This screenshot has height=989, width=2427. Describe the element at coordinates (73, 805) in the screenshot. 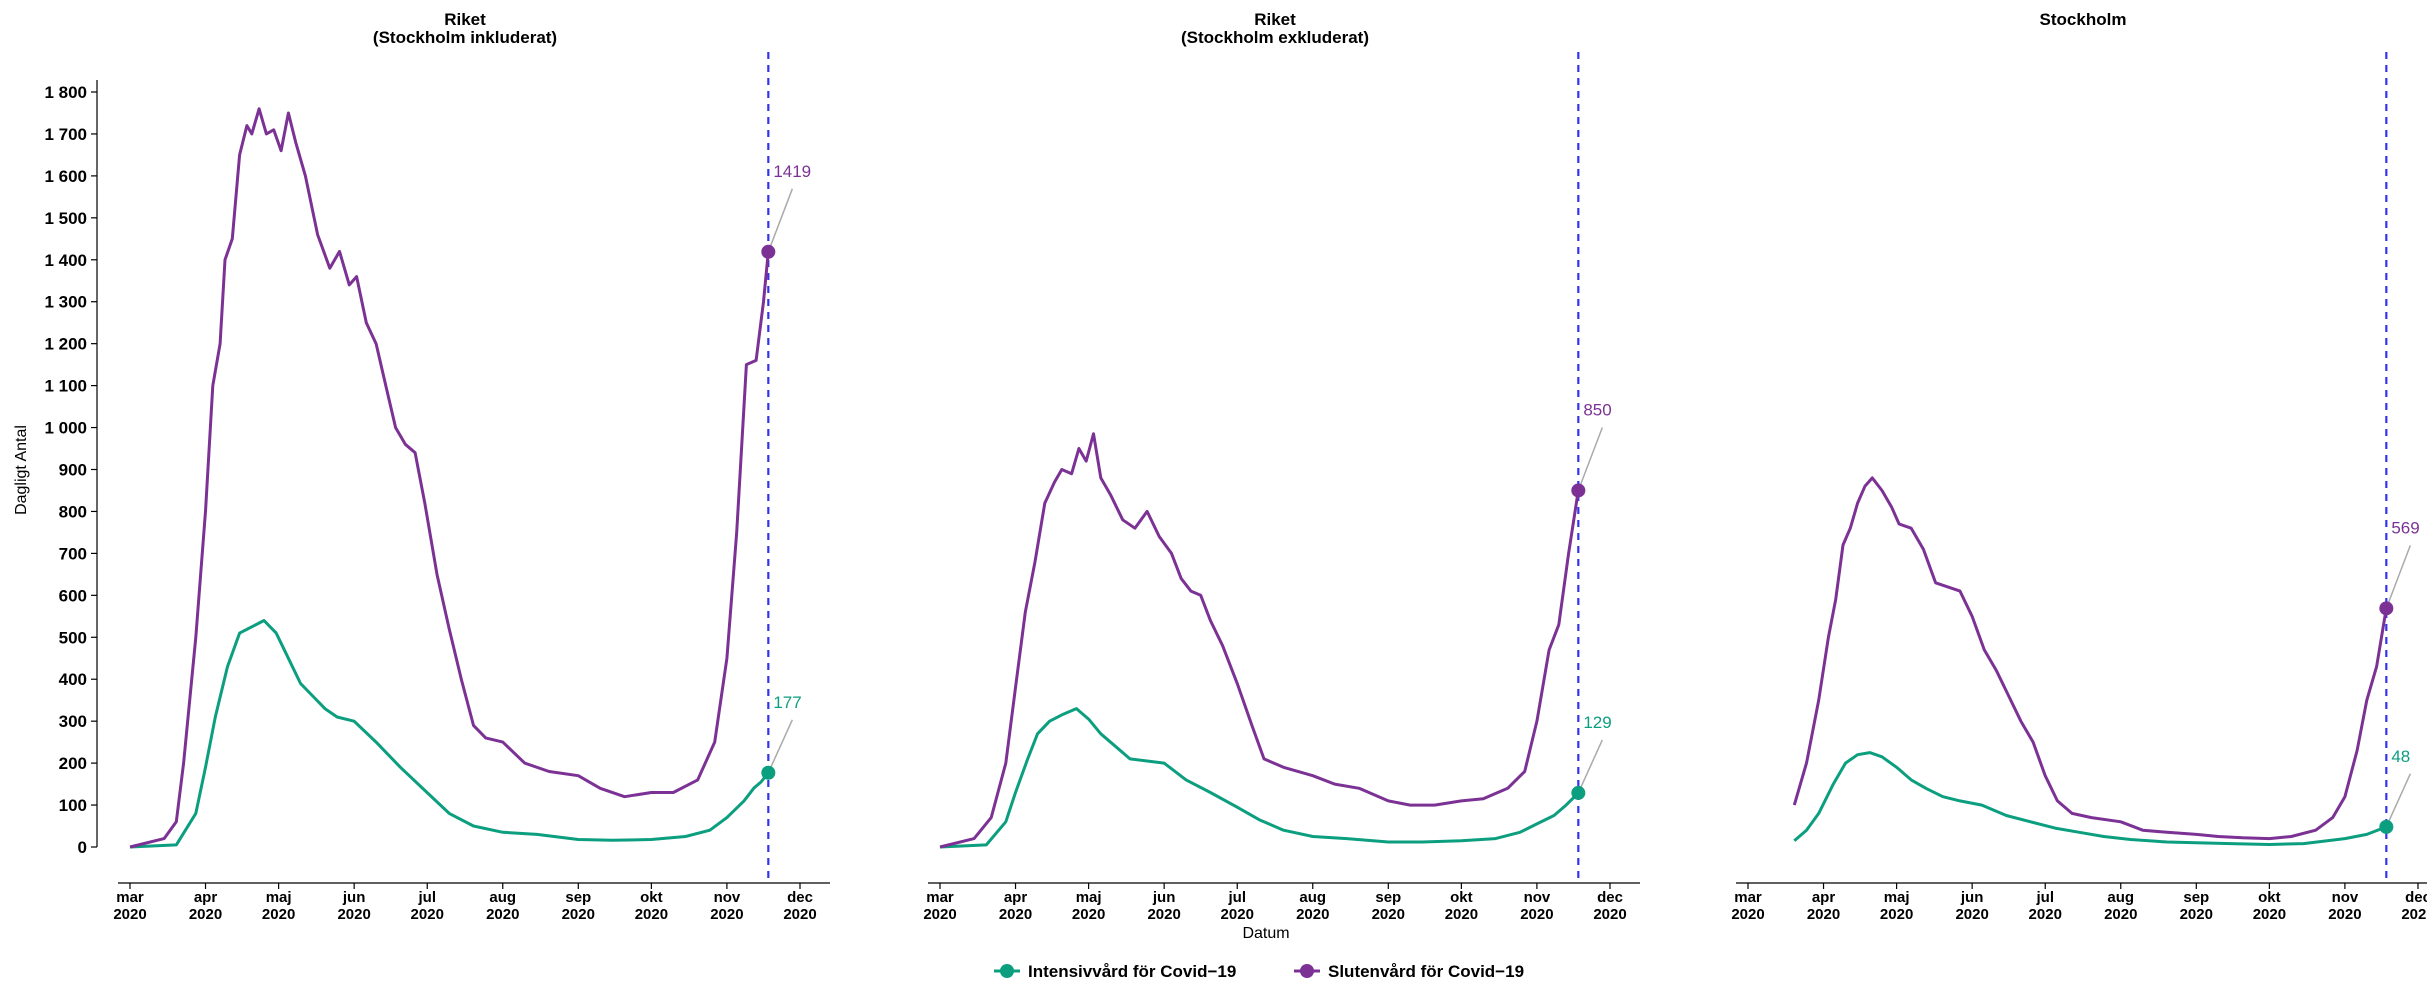

I see `y-tick-label: 100` at that location.